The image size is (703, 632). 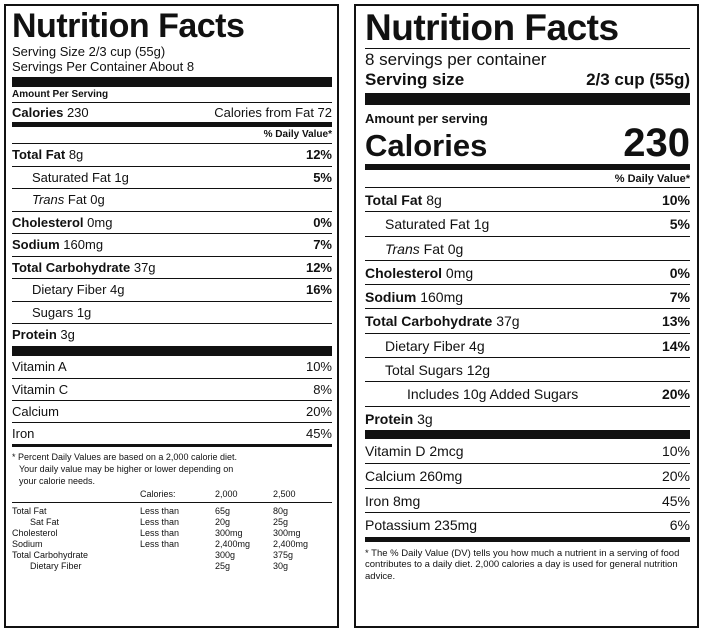 I want to click on ref-row: Total Fat Less than 65g 80g, so click(x=172, y=509).